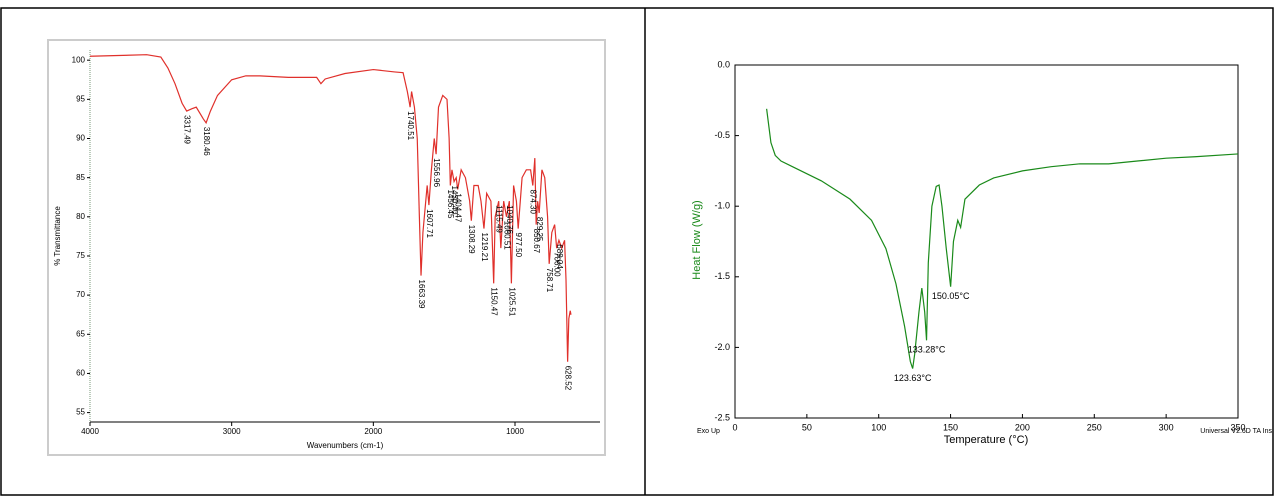 This screenshot has height=502, width=1275. What do you see at coordinates (450, 203) in the screenshot?
I see `peak-label: 1456.45` at bounding box center [450, 203].